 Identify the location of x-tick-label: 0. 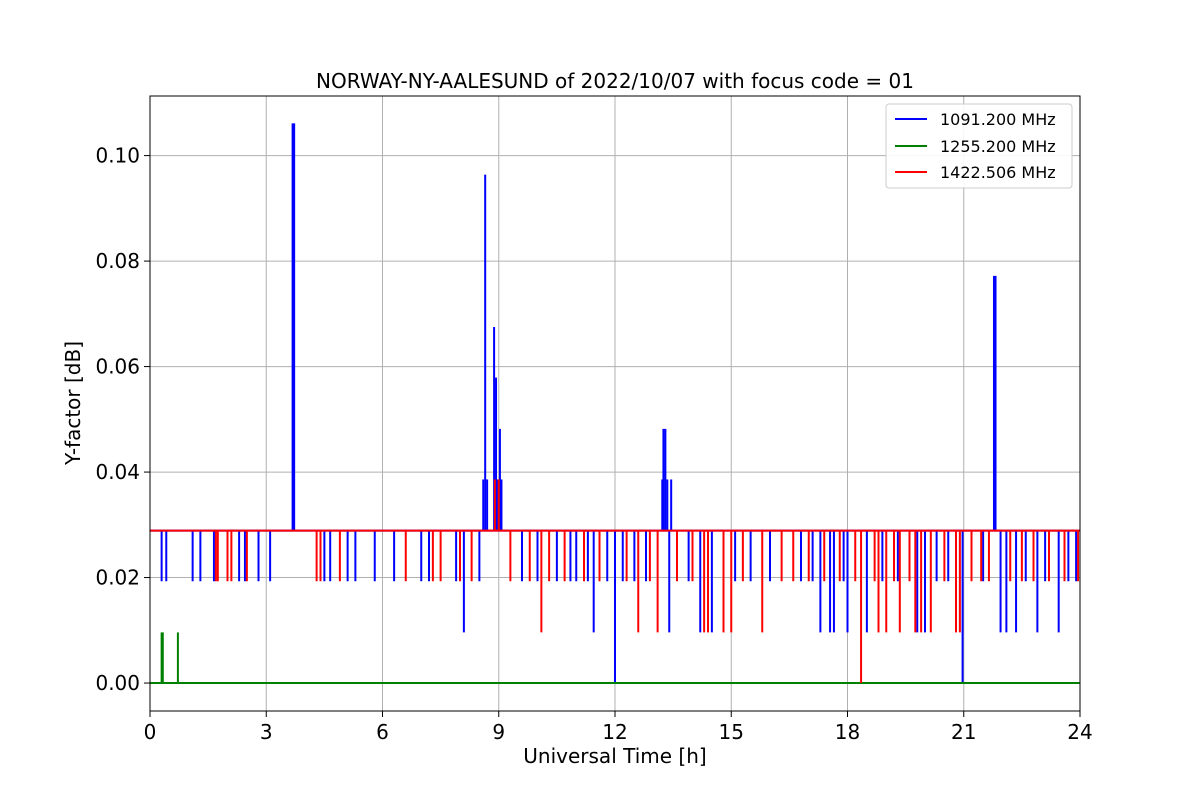
(150, 732).